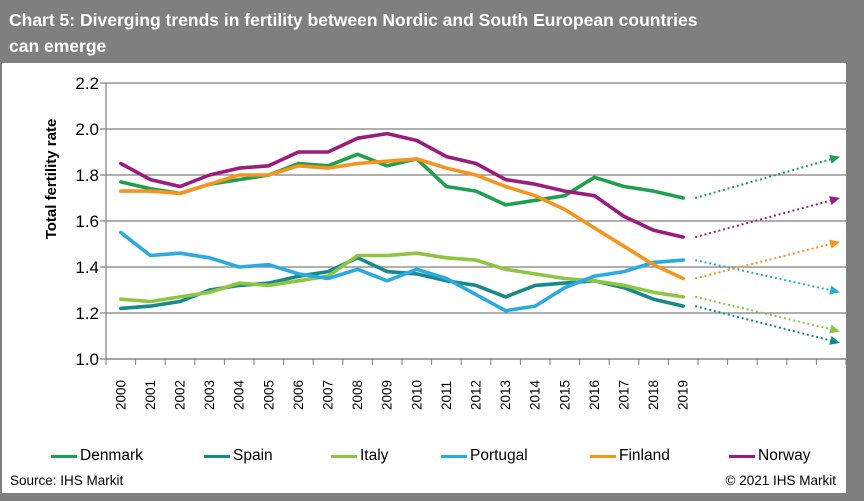 Image resolution: width=864 pixels, height=501 pixels. What do you see at coordinates (762, 219) in the screenshot?
I see `projection-line-norway` at bounding box center [762, 219].